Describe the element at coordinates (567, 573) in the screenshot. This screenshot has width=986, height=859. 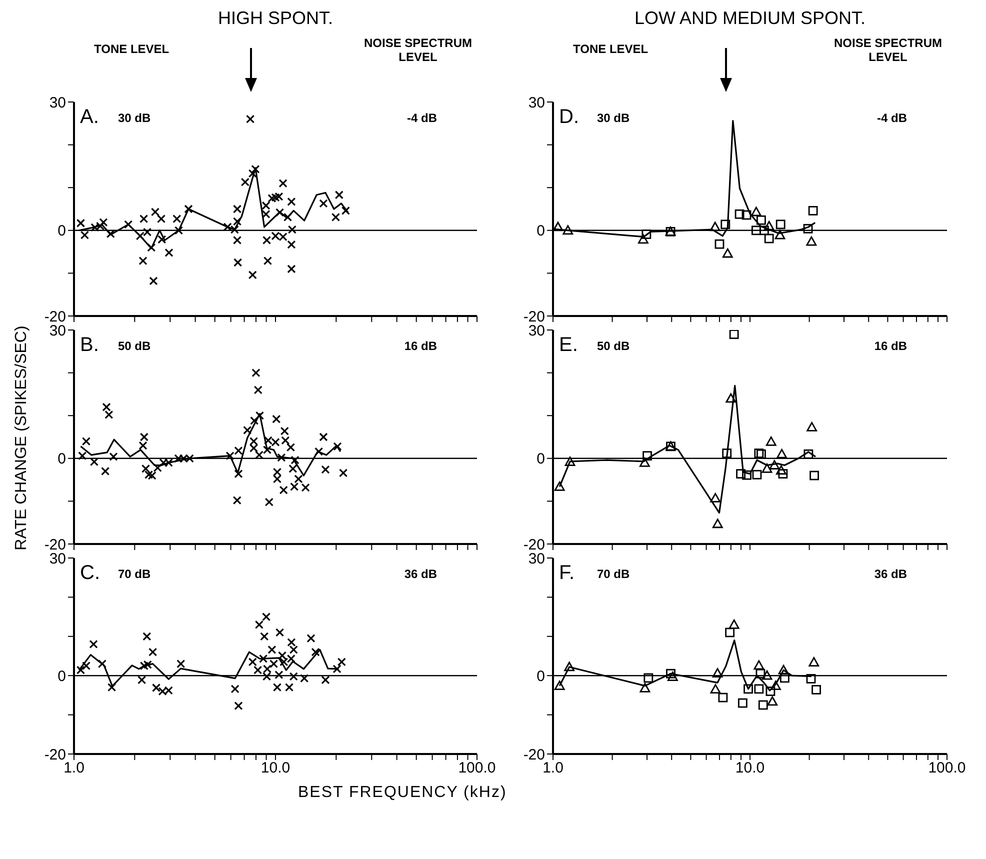
I see `annotation: F.` at that location.